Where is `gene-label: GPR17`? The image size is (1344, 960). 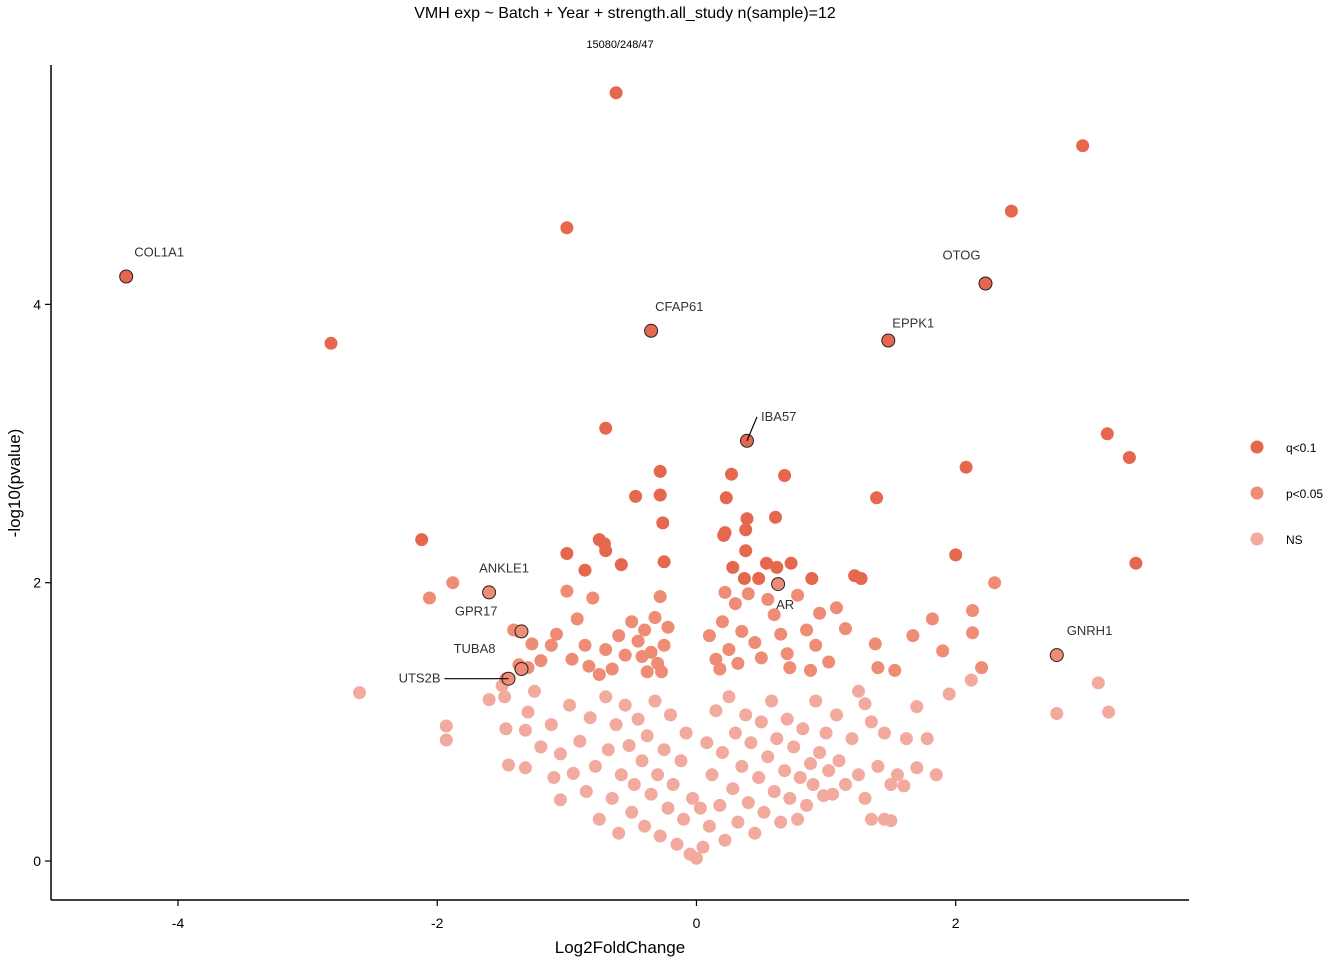
gene-label: GPR17 is located at coordinates (476, 610).